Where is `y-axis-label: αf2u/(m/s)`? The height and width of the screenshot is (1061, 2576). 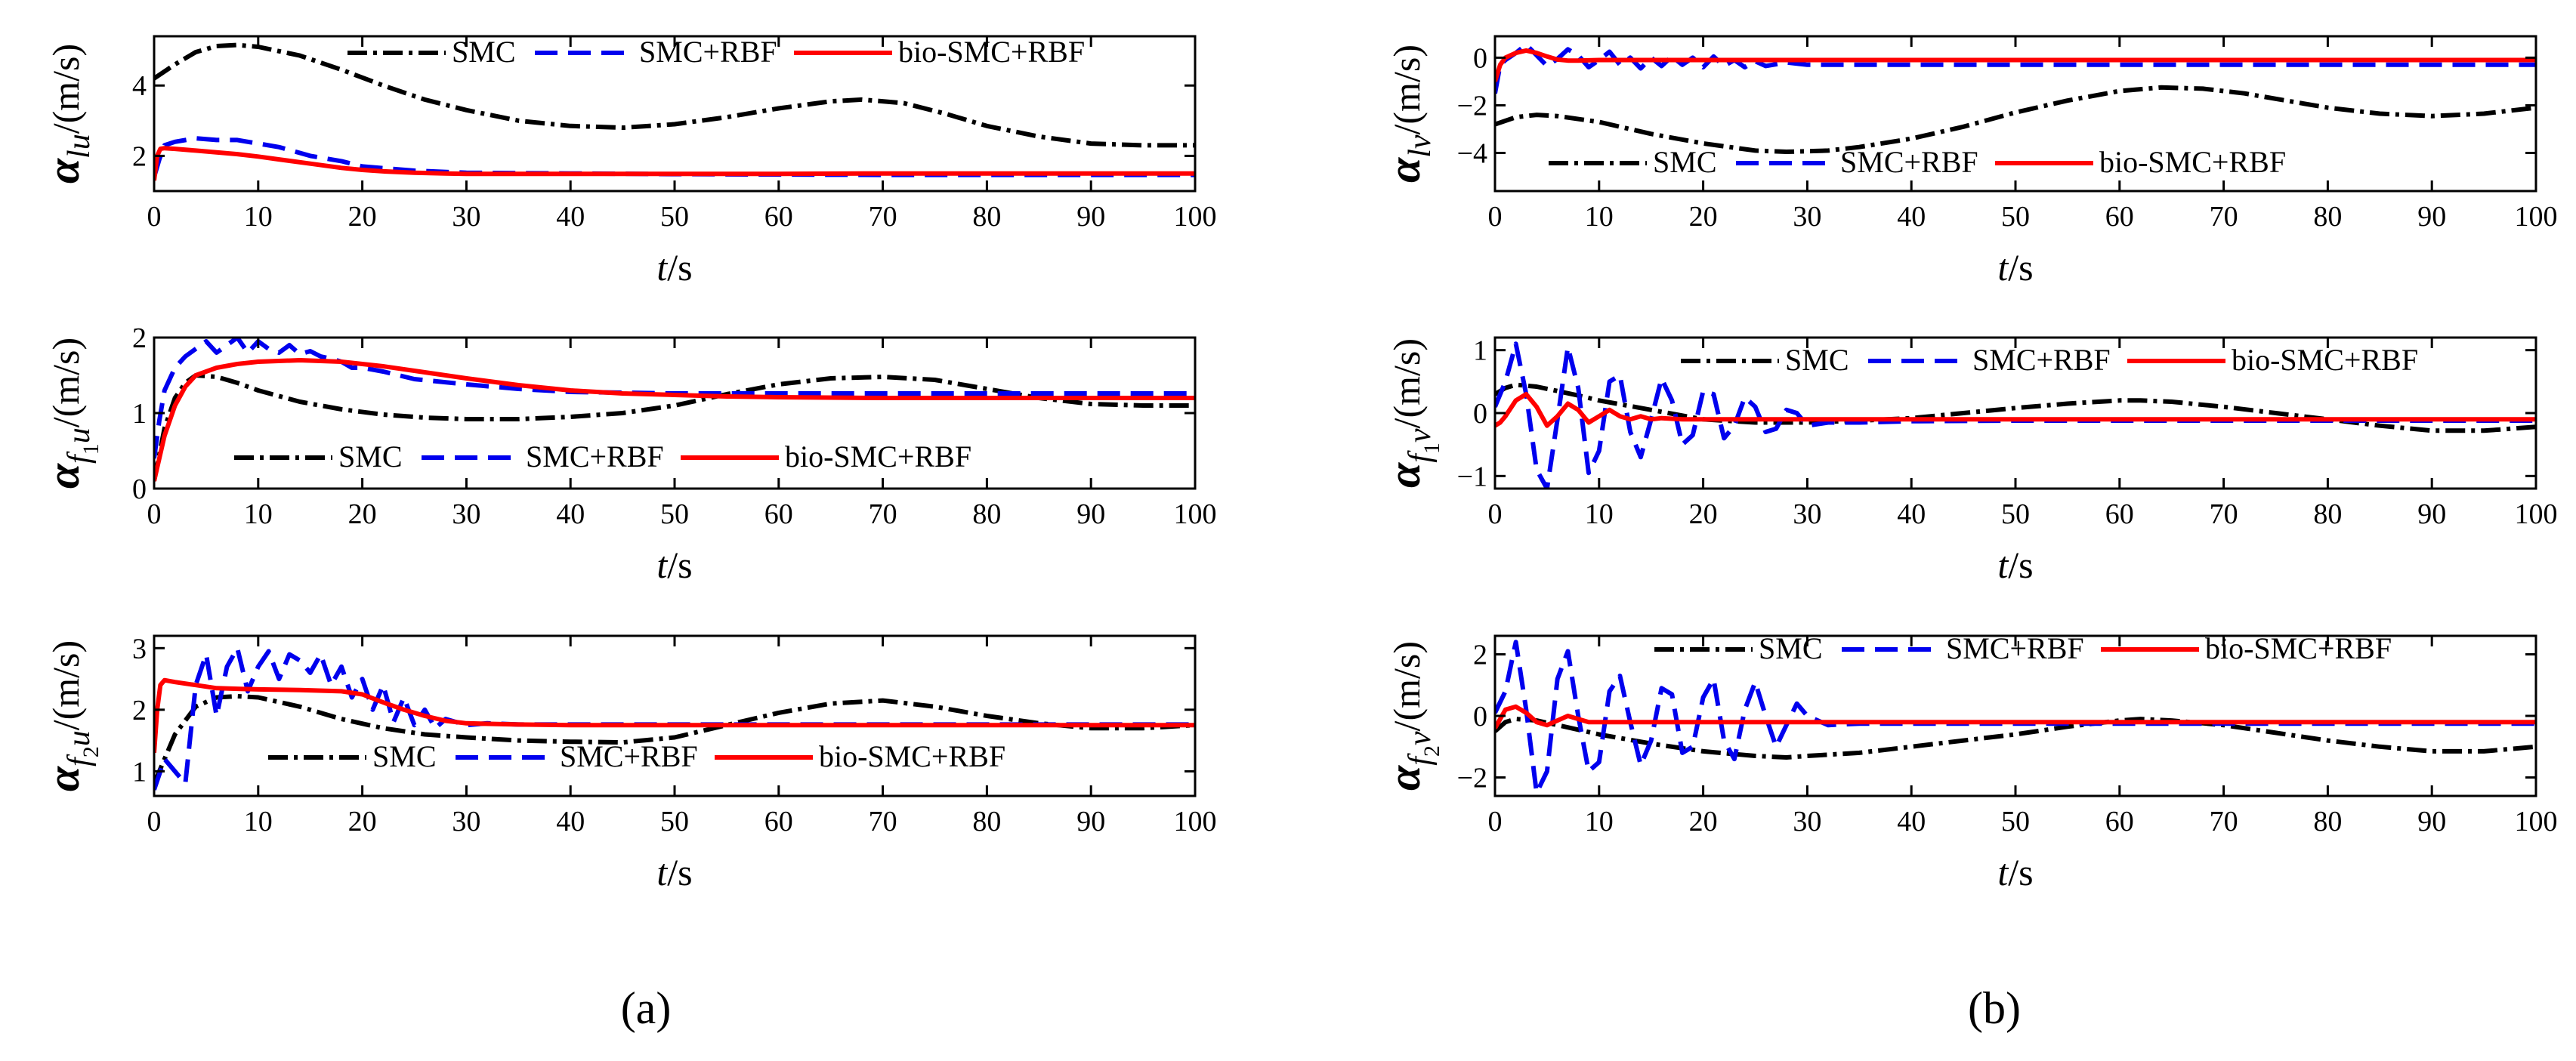 y-axis-label: αf2u/(m/s) is located at coordinates (71, 715).